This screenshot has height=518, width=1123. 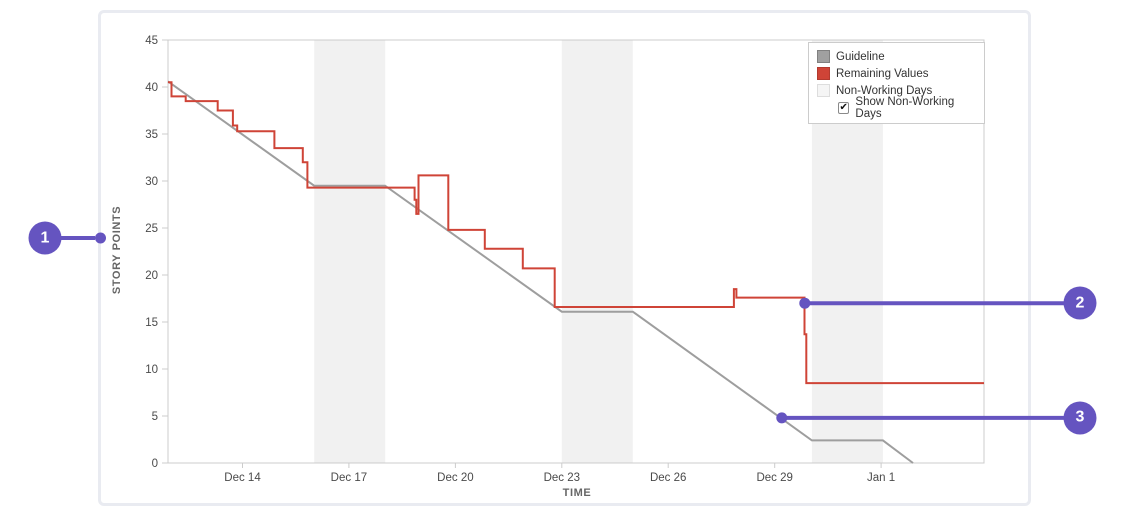 I want to click on annotation-callout-3: 3, so click(x=1080, y=418).